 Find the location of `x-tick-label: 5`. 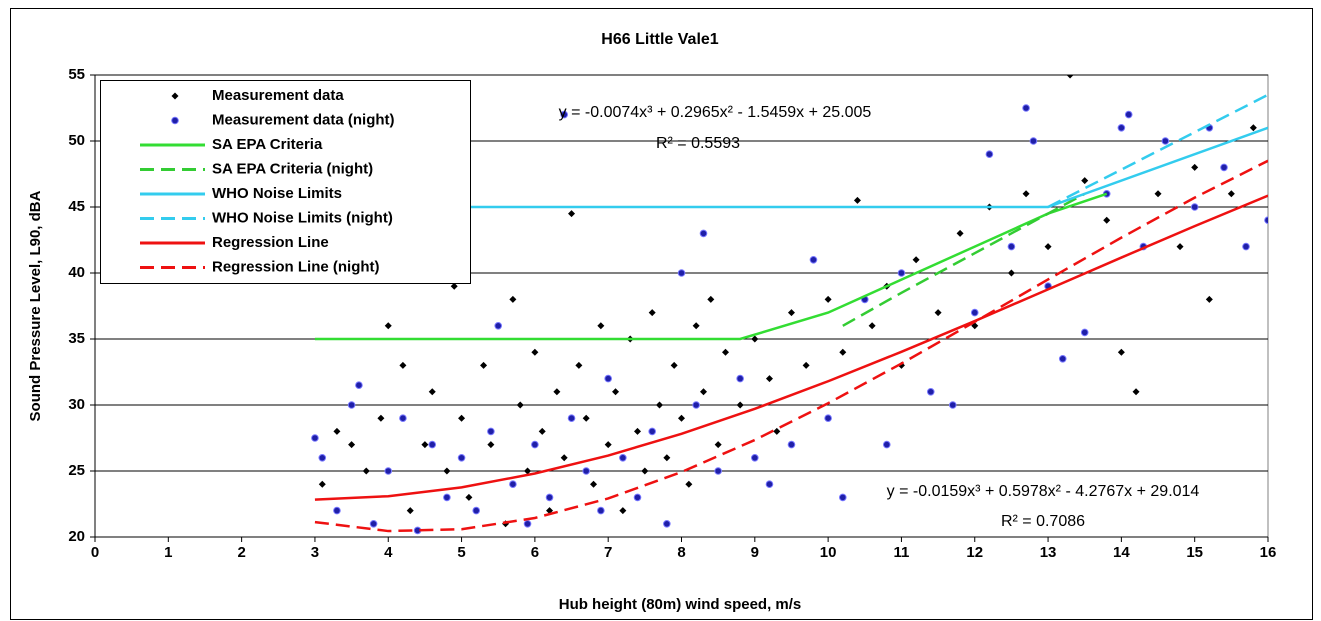

x-tick-label: 5 is located at coordinates (461, 552).